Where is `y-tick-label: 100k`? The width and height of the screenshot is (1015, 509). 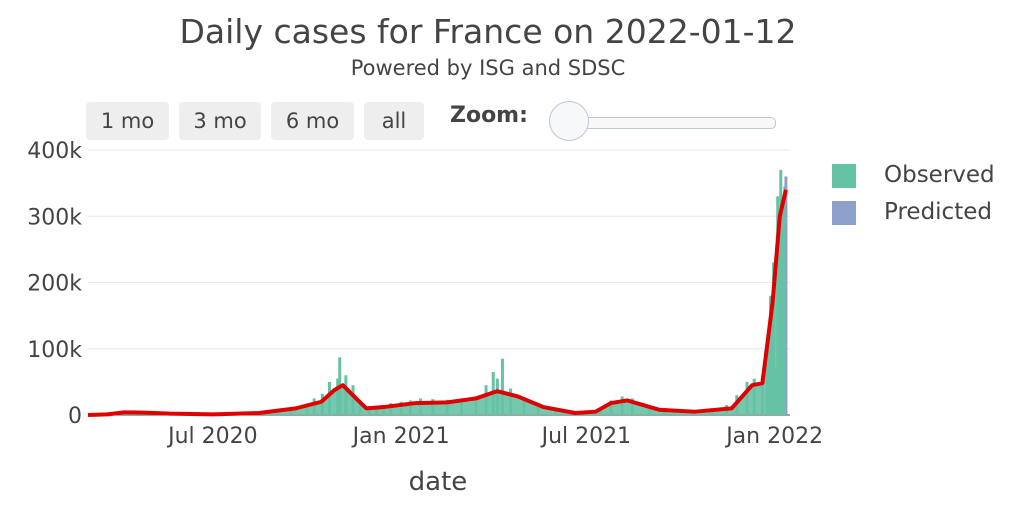
y-tick-label: 100k is located at coordinates (54, 350).